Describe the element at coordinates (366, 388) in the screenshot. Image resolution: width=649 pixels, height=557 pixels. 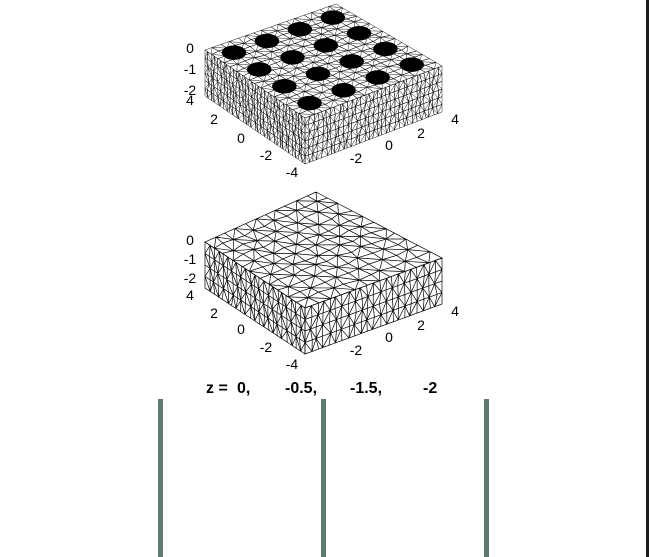
I see `slice-value-3: -1.5,` at that location.